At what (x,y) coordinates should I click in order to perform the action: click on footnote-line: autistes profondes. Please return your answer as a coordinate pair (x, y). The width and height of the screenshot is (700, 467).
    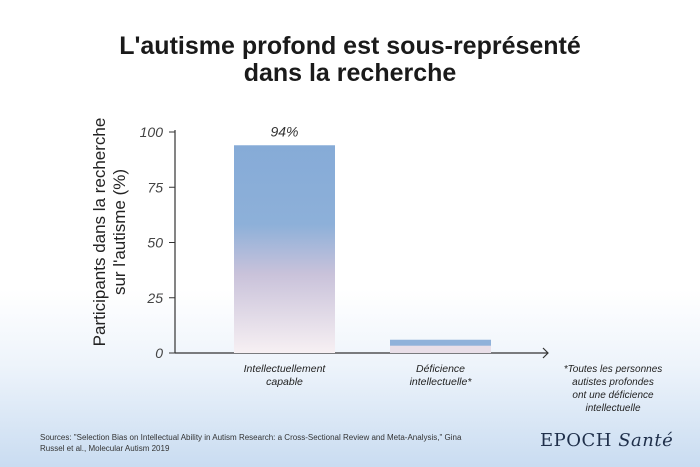
    Looking at the image, I should click on (613, 382).